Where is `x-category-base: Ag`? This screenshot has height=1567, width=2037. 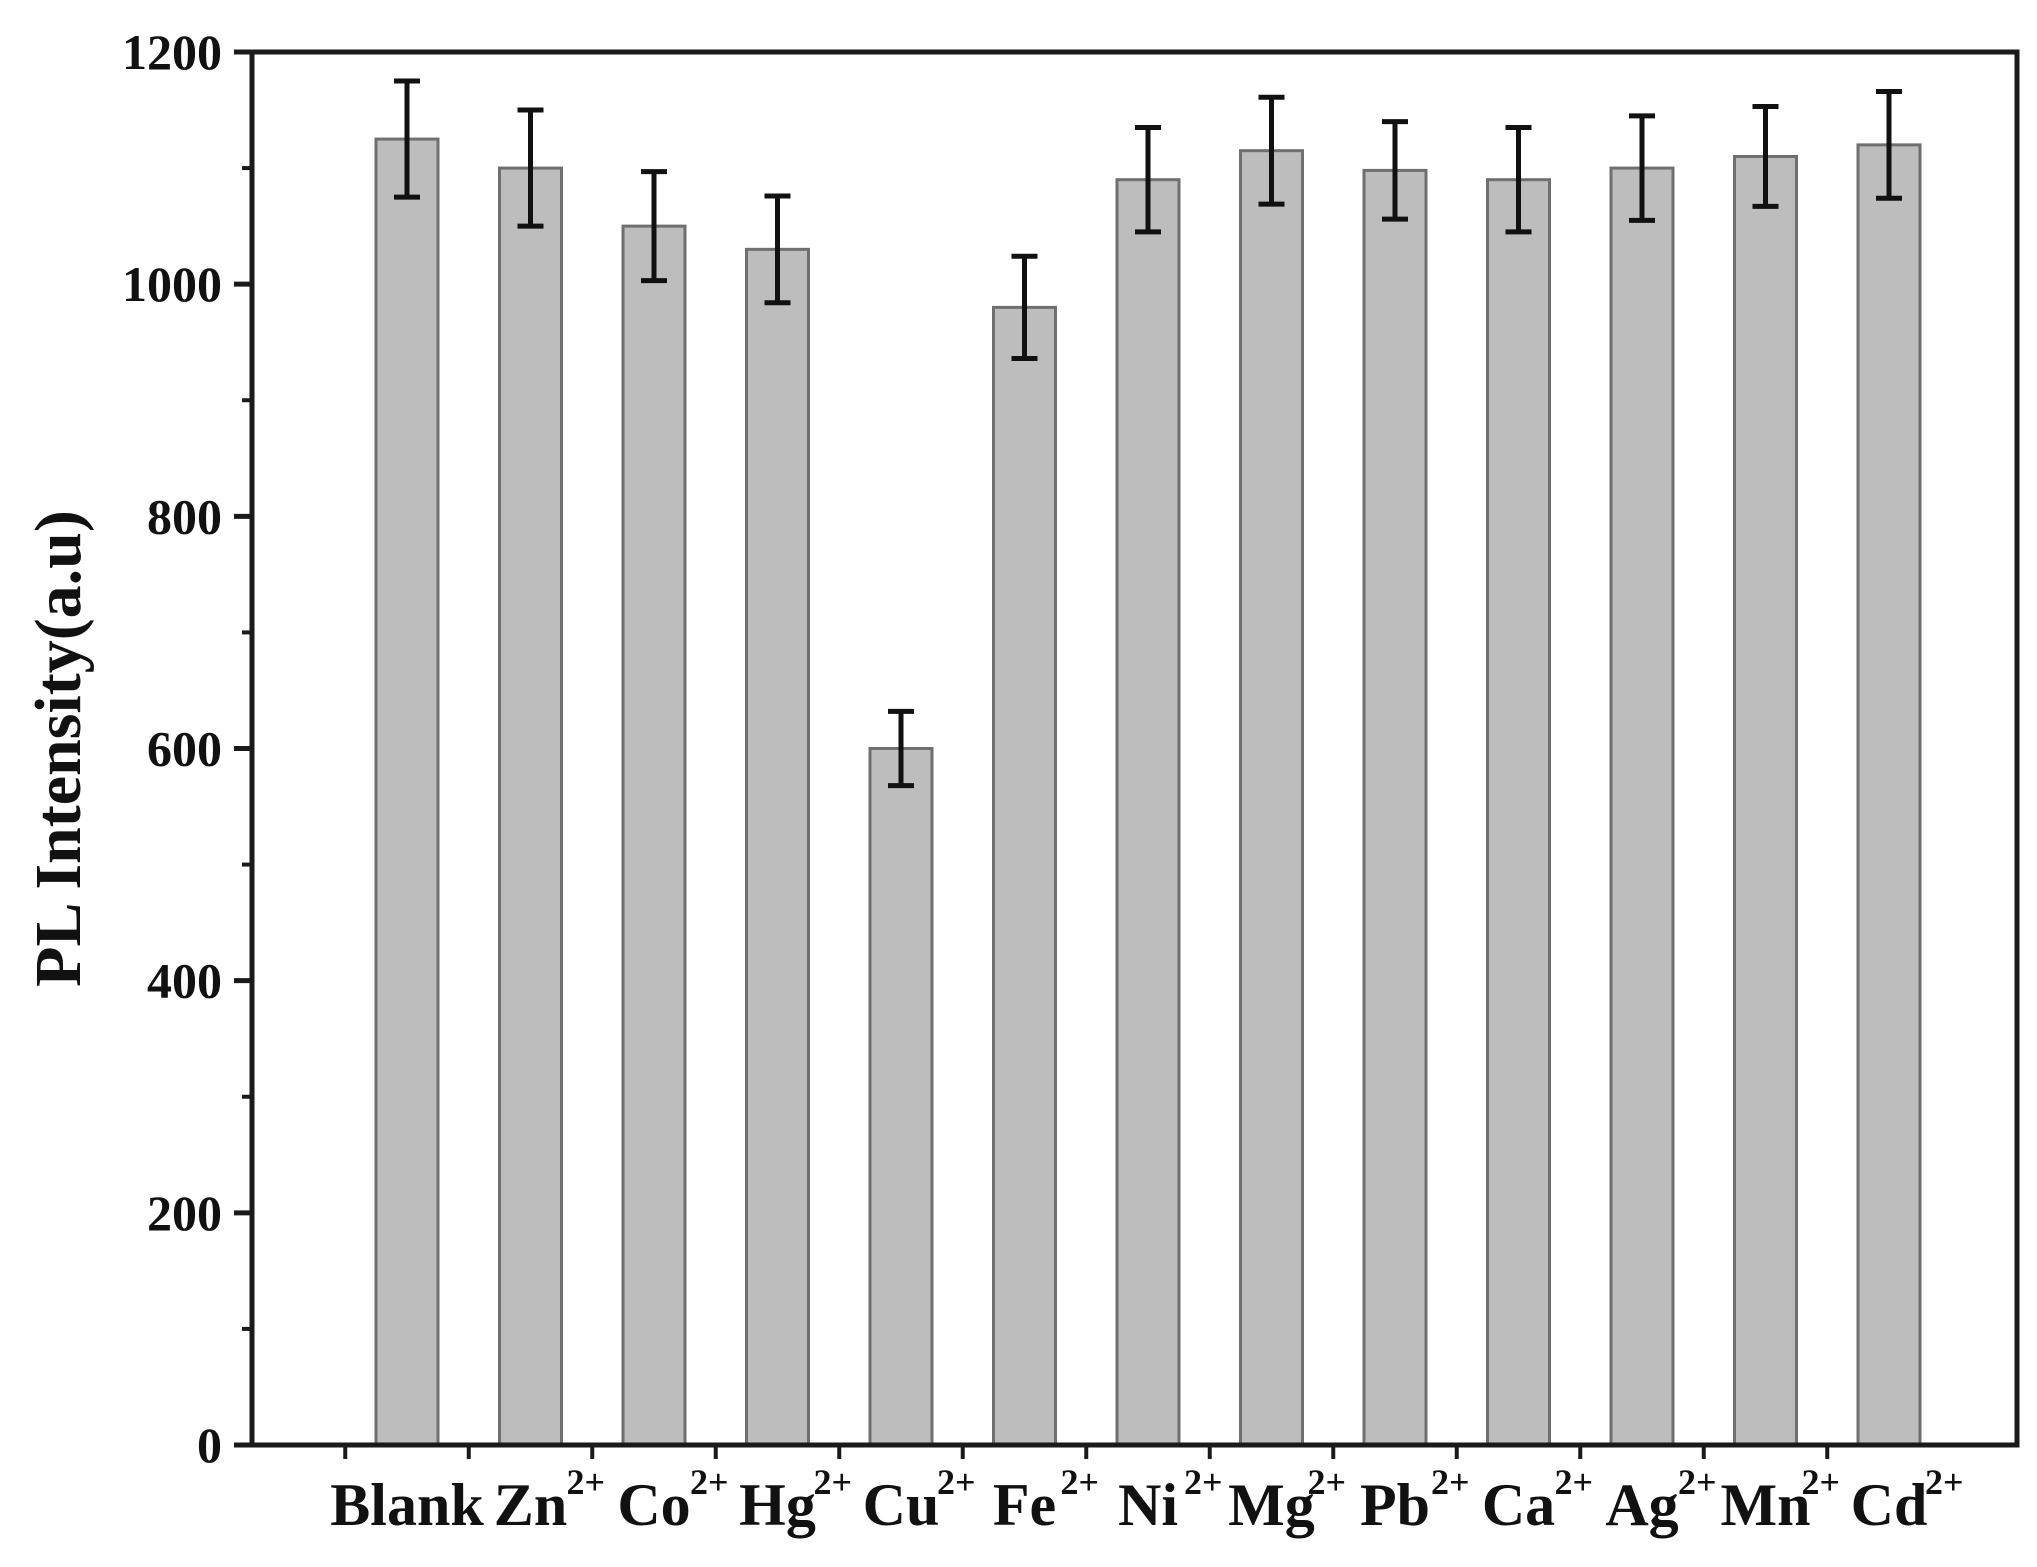
x-category-base: Ag is located at coordinates (1641, 1505).